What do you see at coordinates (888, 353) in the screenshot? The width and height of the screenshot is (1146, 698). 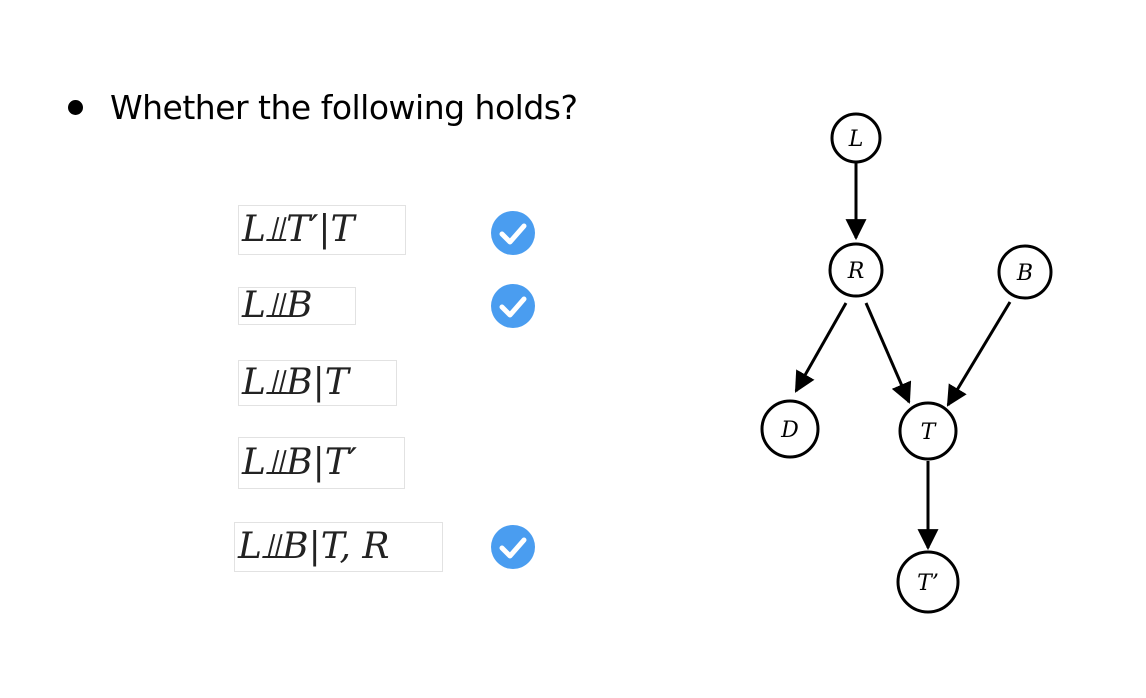 I see `edge-r-to-t` at bounding box center [888, 353].